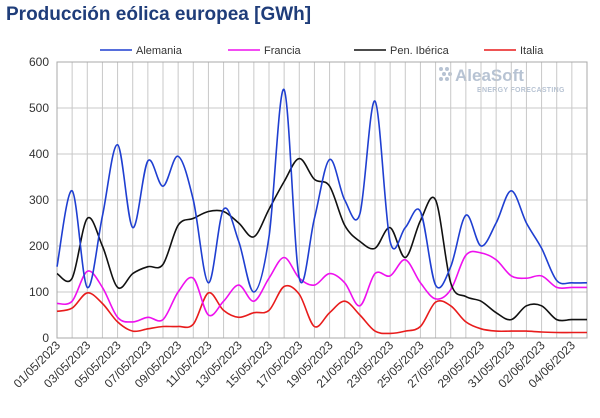 Image resolution: width=600 pixels, height=418 pixels. I want to click on y-tick-label: 100, so click(39, 292).